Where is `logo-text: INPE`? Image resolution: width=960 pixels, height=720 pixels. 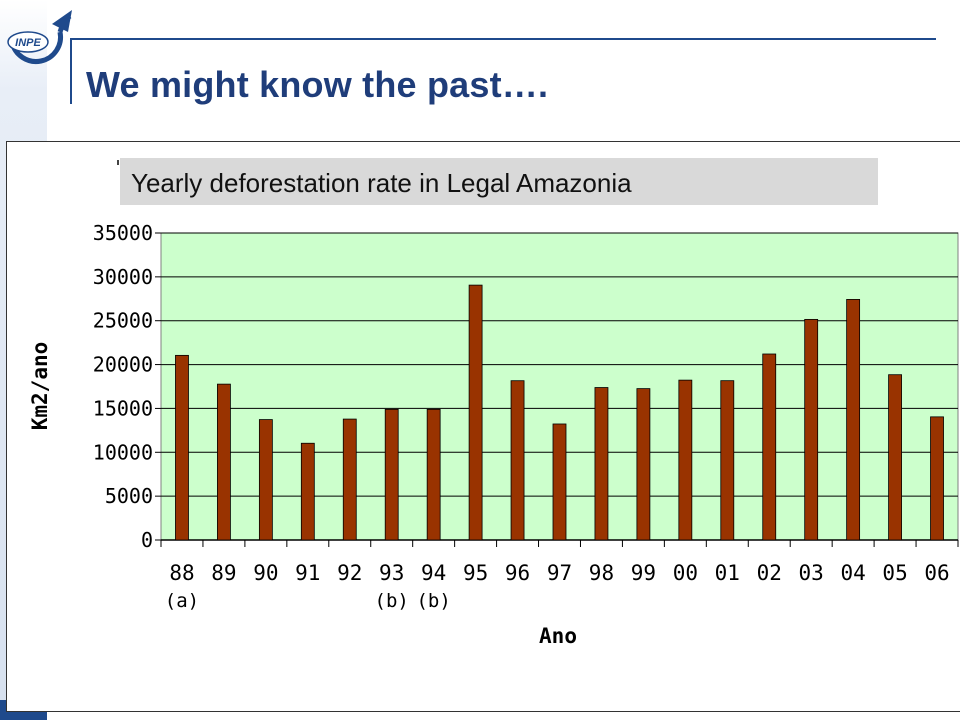
logo-text: INPE is located at coordinates (28, 43).